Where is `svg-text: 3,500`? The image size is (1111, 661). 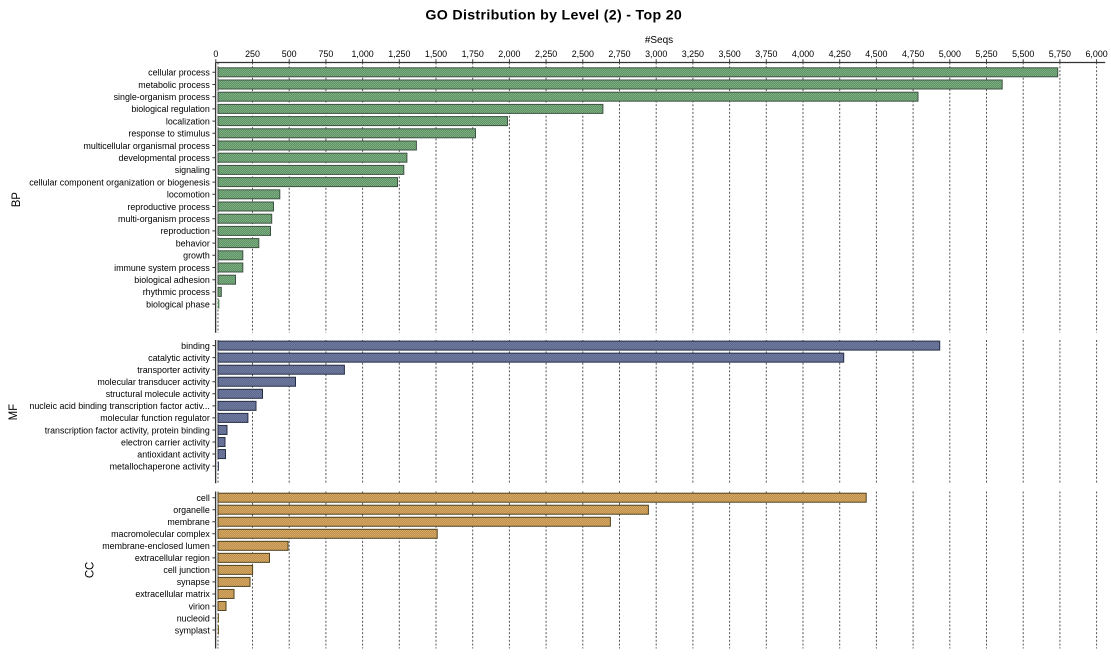
svg-text: 3,500 is located at coordinates (729, 54).